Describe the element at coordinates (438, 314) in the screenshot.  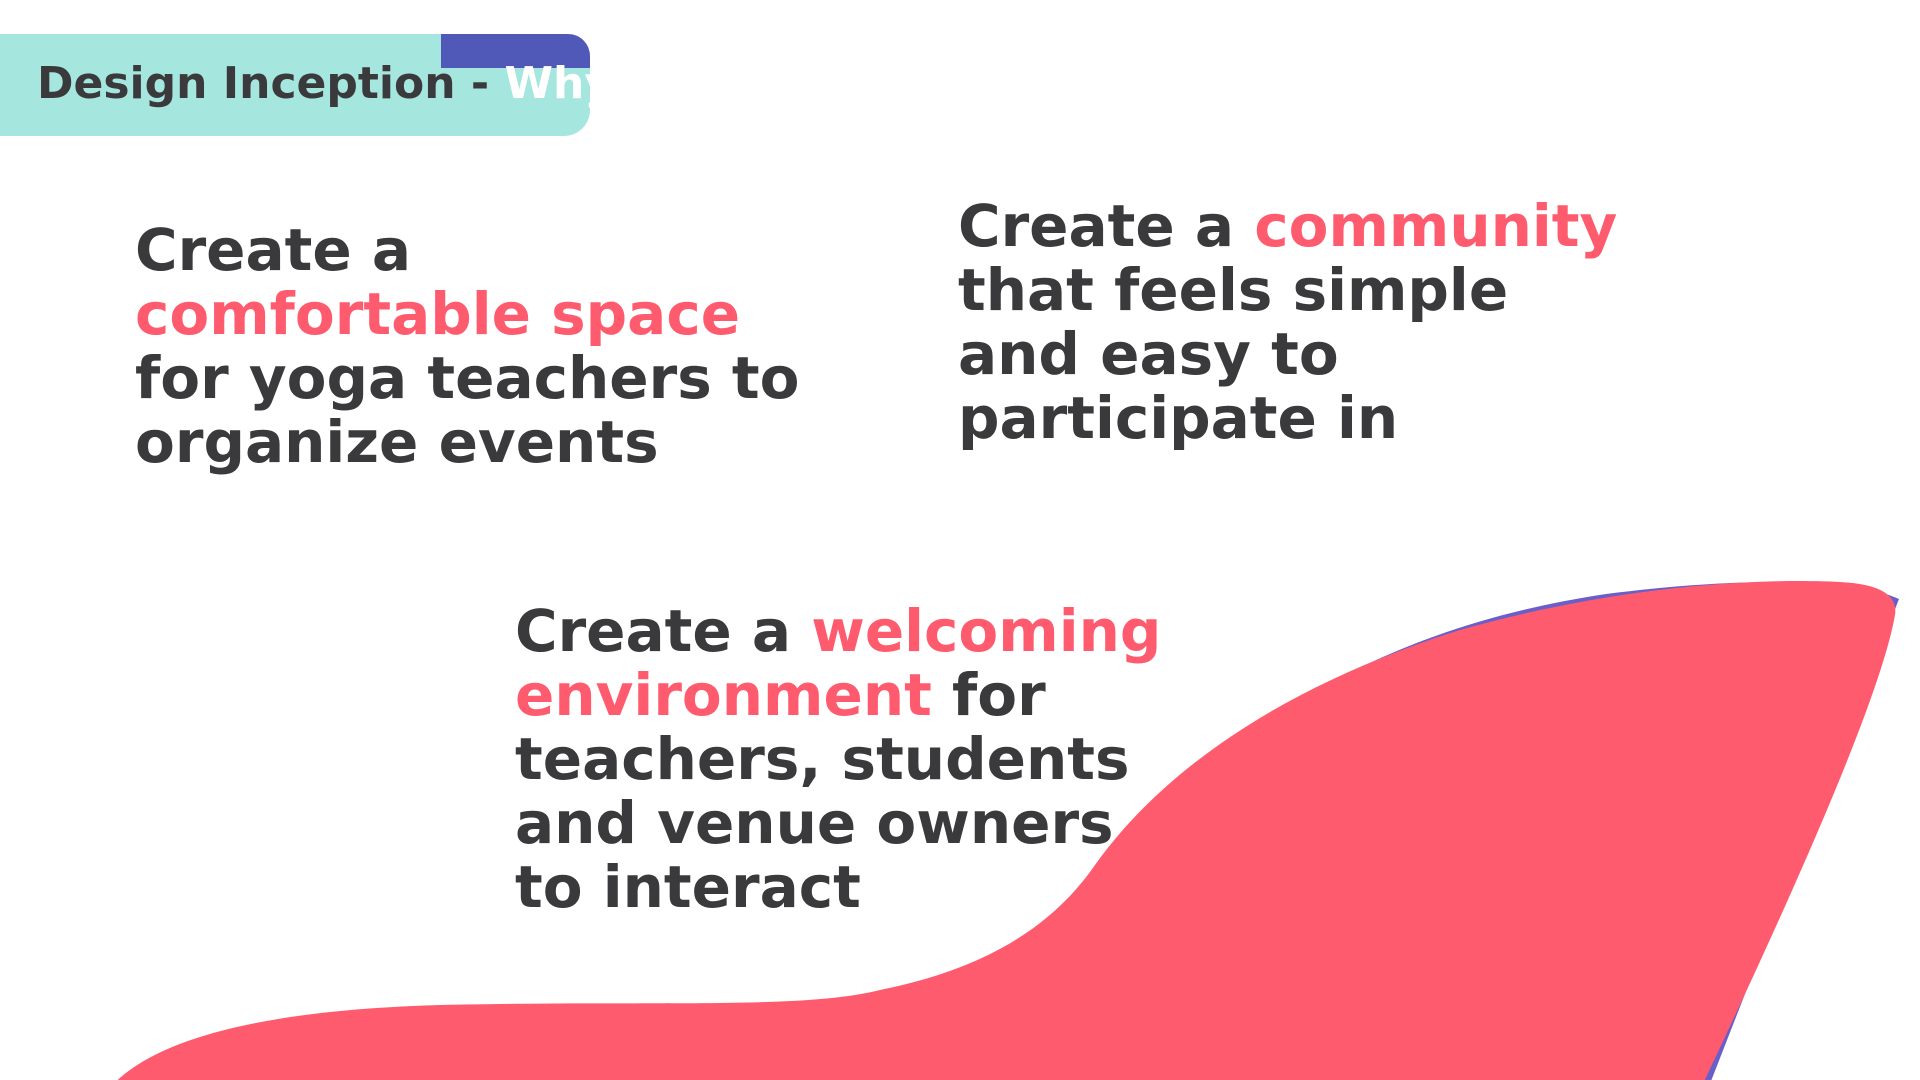
I see `statement-highlight: comfortable space` at that location.